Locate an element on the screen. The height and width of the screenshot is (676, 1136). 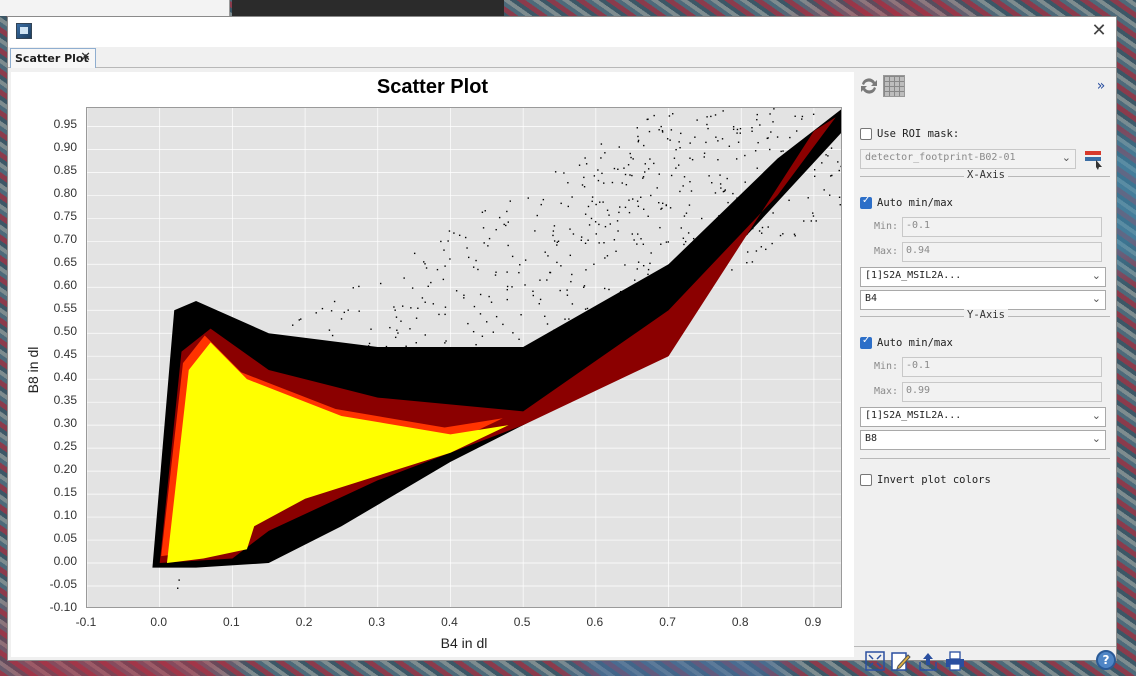
y-auto-minmax-checkbox is located at coordinates (866, 342).